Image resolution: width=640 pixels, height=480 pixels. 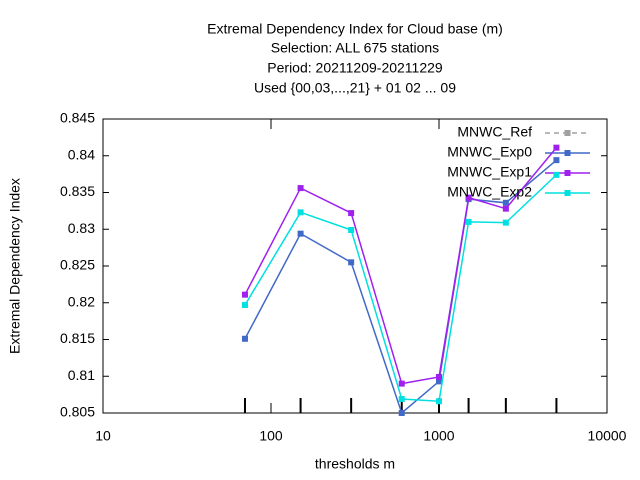 What do you see at coordinates (355, 88) in the screenshot?
I see `chart-subtitle: Used {00,03,...,21} + 01 02 ... 09` at bounding box center [355, 88].